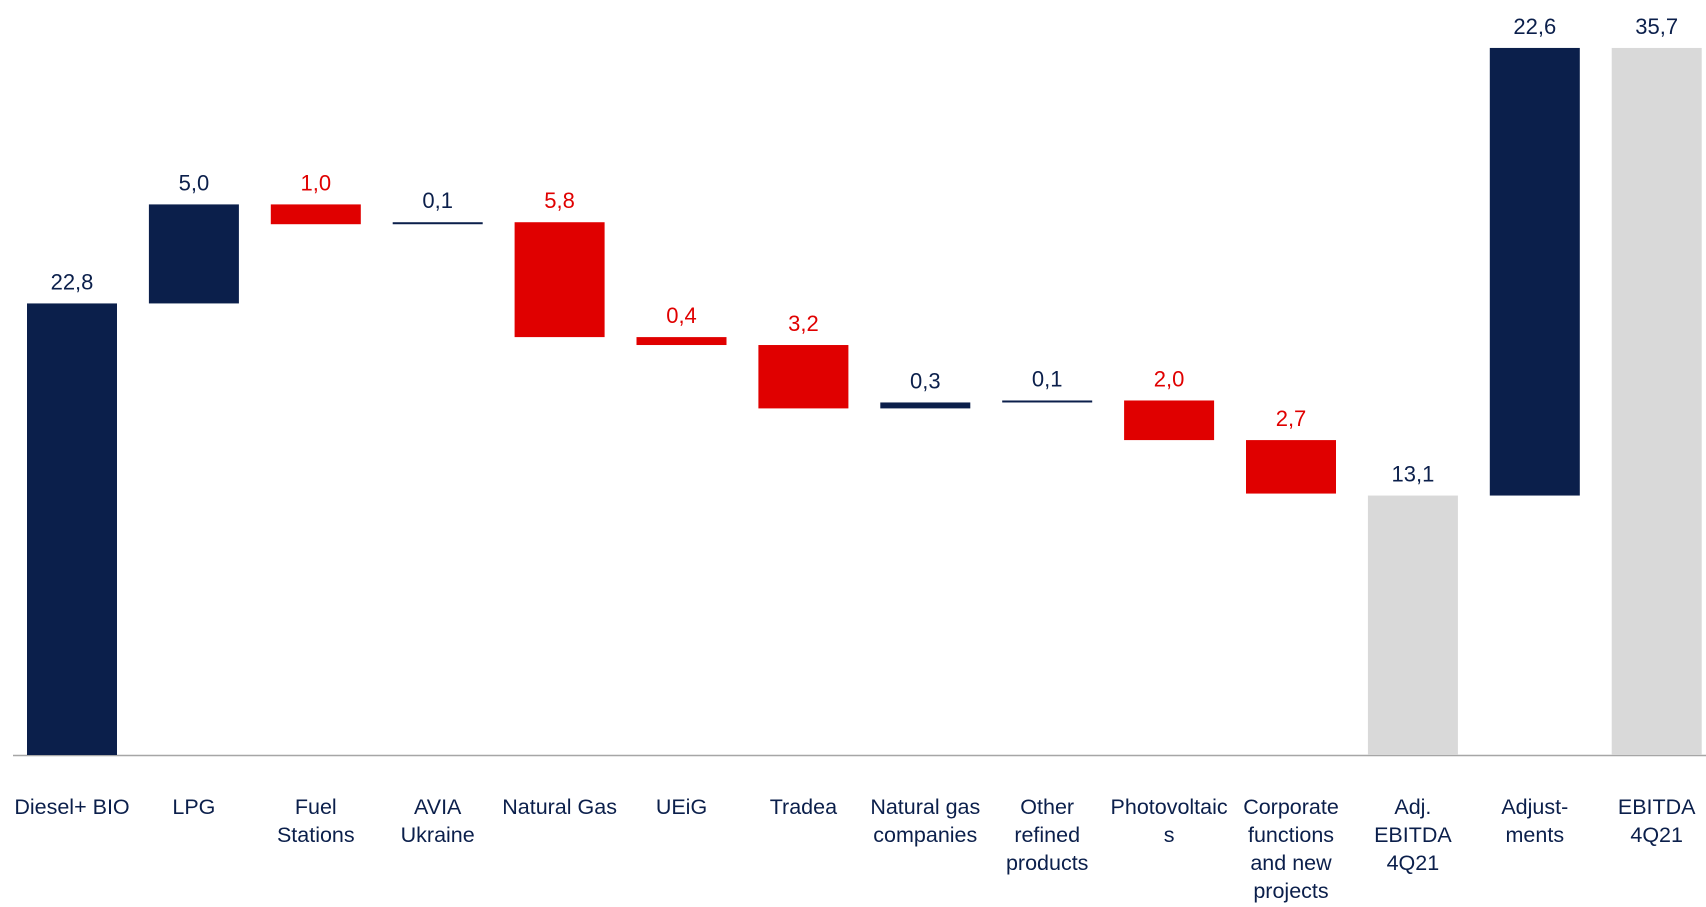 Image resolution: width=1706 pixels, height=907 pixels. I want to click on value-label: 5,0, so click(194, 182).